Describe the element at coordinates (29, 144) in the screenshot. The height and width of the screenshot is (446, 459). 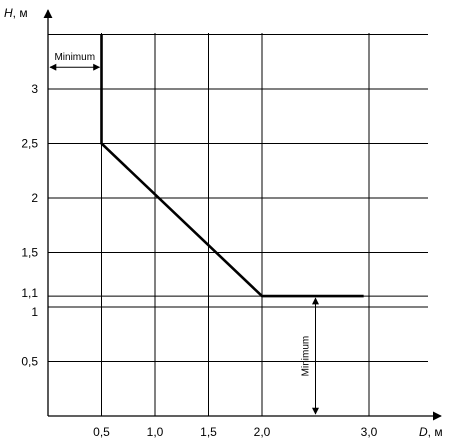
I see `y-tick-label: 2,5` at that location.